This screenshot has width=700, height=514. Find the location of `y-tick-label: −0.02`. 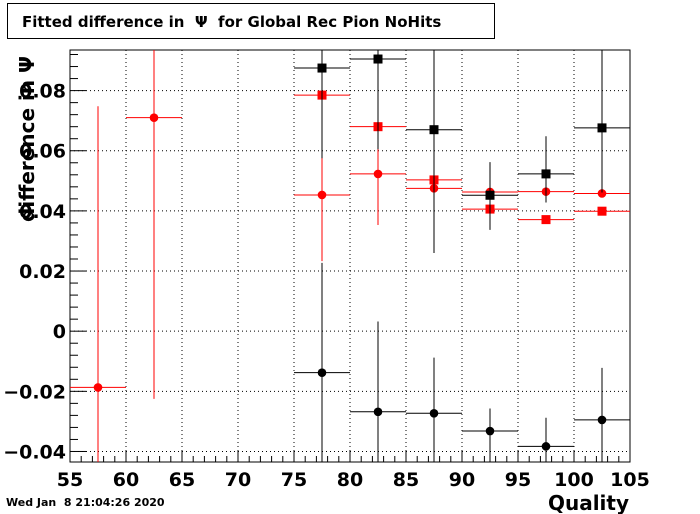

y-tick-label: −0.02 is located at coordinates (34, 392).